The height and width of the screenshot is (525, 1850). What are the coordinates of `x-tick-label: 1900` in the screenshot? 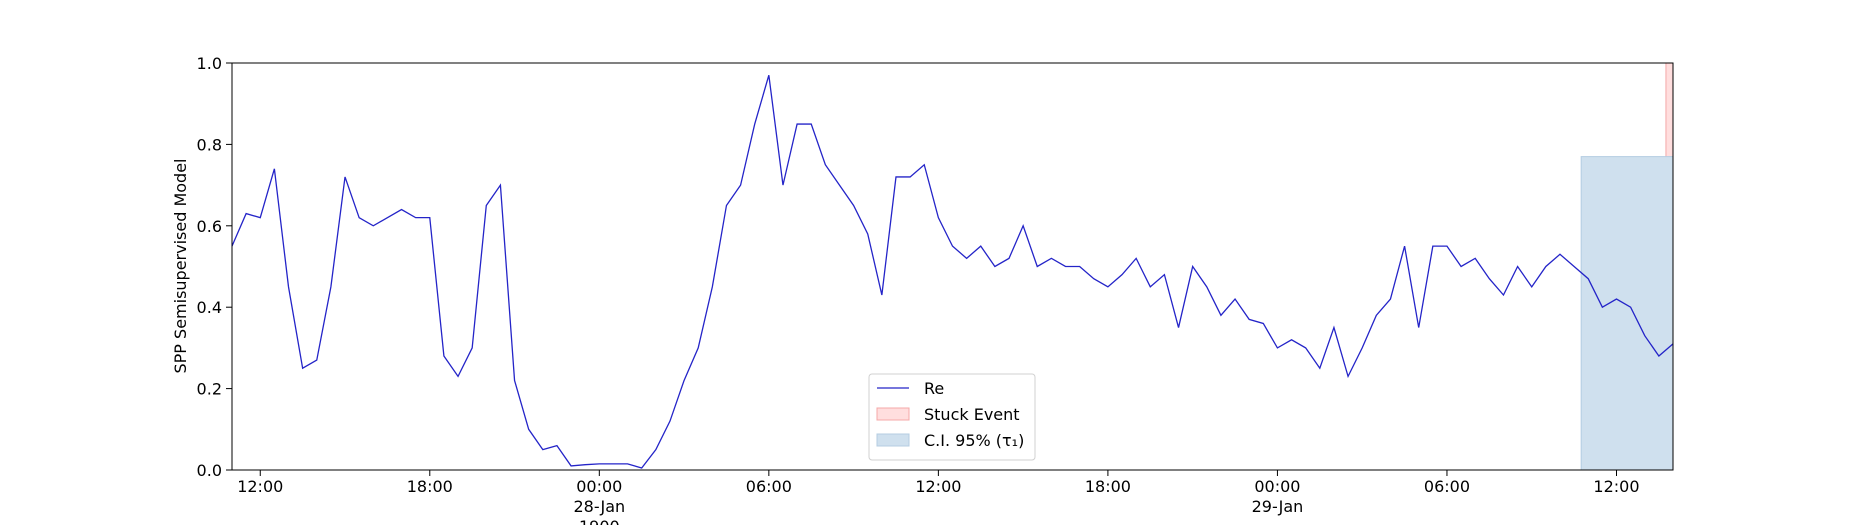 It's located at (599, 521).